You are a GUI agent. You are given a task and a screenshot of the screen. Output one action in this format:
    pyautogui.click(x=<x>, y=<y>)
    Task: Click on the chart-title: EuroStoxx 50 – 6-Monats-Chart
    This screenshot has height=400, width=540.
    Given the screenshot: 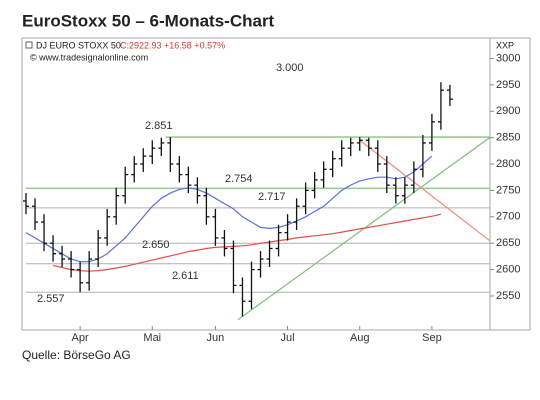 What is the action you would take?
    pyautogui.click(x=148, y=20)
    